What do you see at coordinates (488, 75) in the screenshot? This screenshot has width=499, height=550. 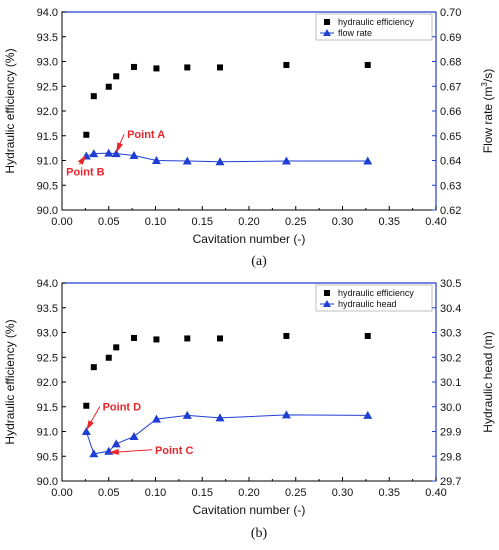 I see `y-right-title-part: /s)` at bounding box center [488, 75].